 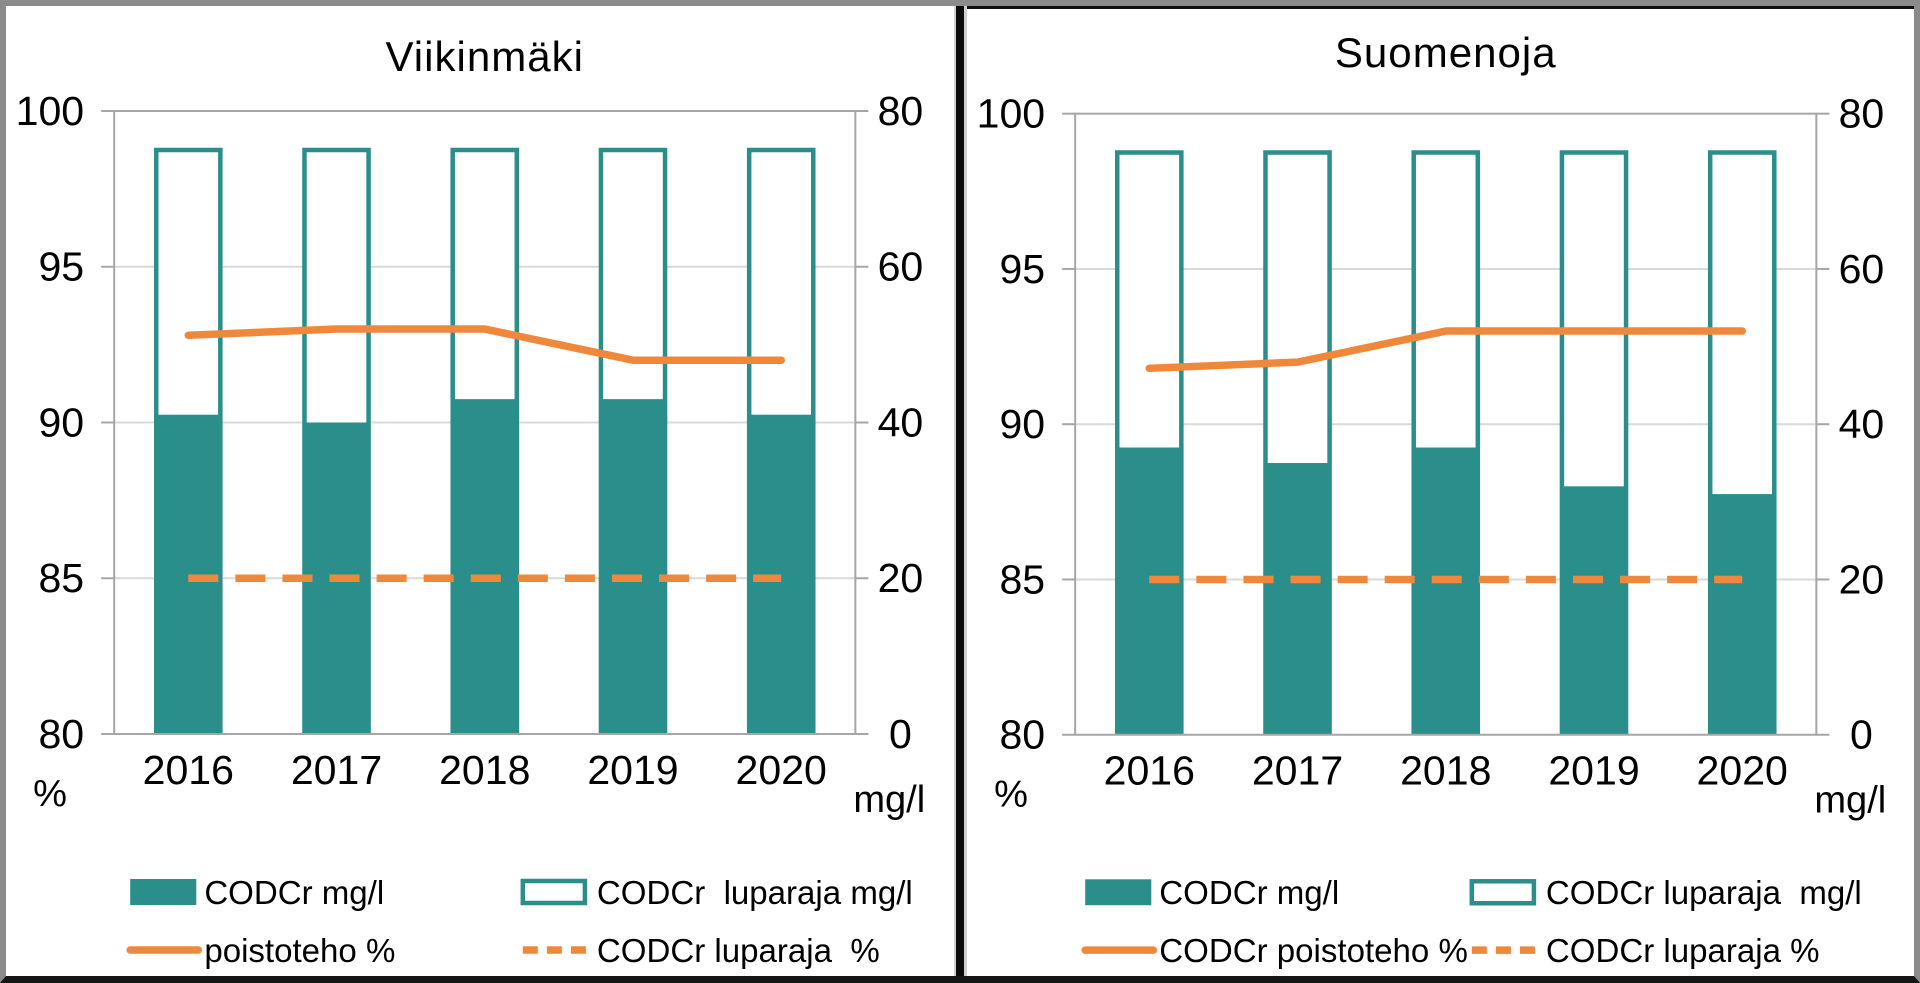 I want to click on panel-divider, so click(x=960, y=491).